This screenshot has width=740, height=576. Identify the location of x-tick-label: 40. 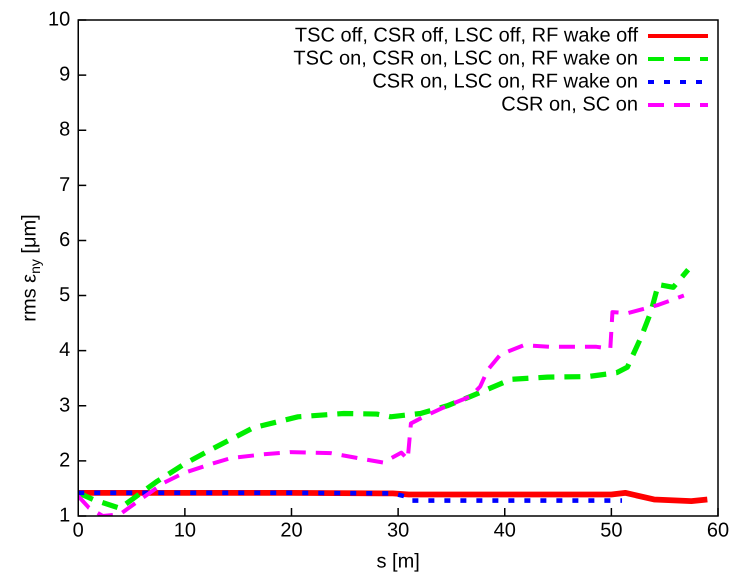
(505, 531).